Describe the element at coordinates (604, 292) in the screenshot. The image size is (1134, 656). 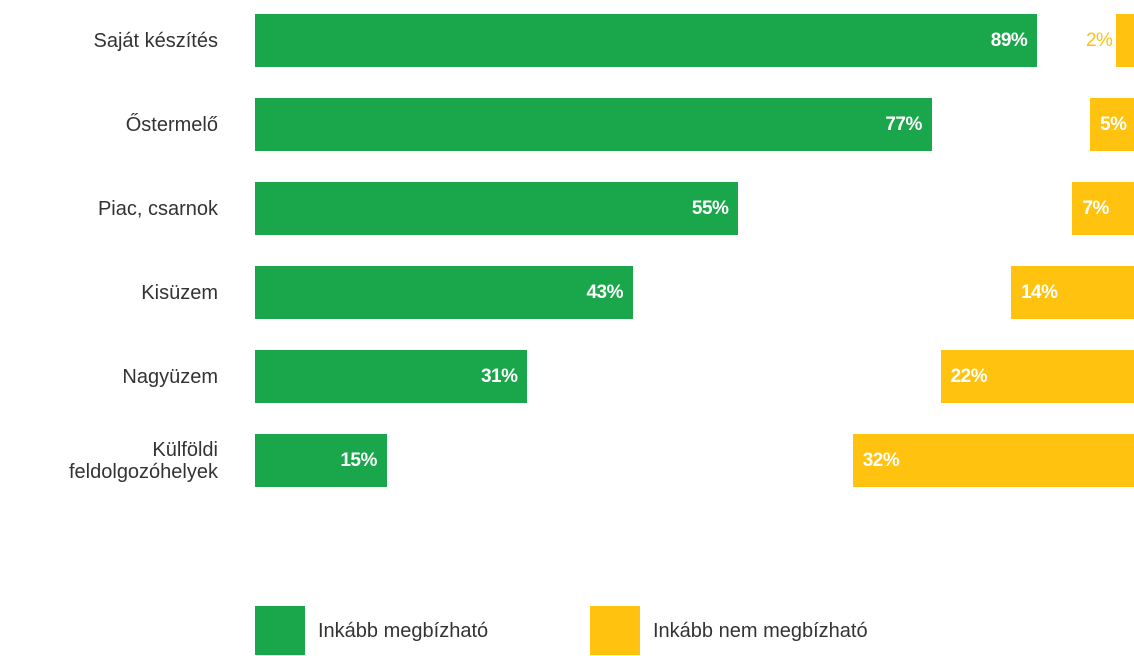
I see `value-label: 43%` at that location.